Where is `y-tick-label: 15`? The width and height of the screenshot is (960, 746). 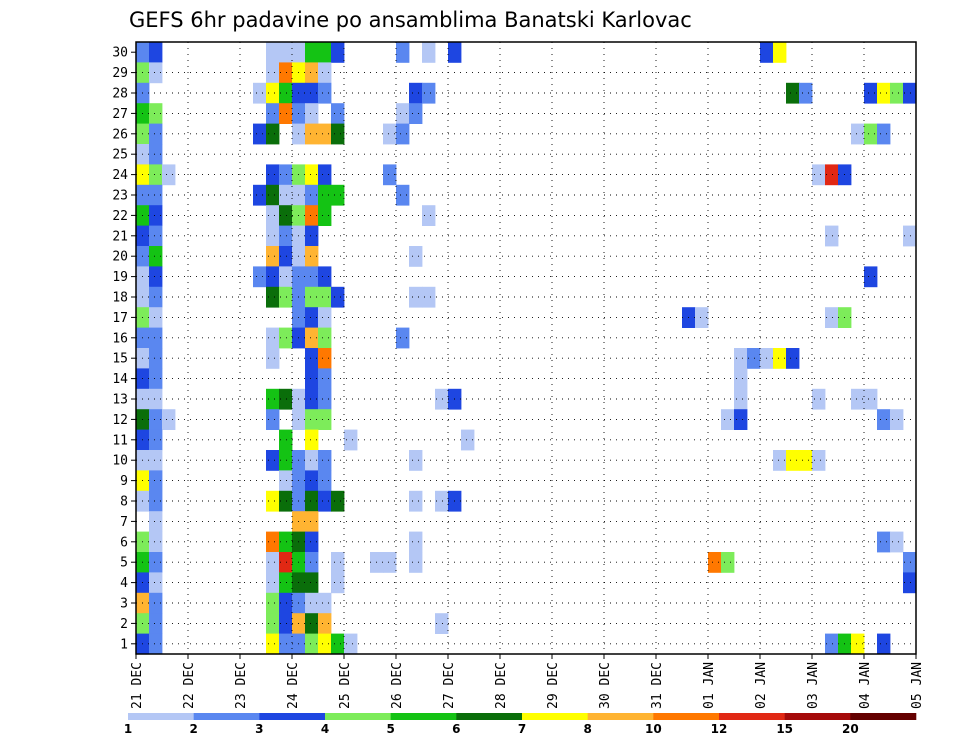 y-tick-label: 15 is located at coordinates (120, 359).